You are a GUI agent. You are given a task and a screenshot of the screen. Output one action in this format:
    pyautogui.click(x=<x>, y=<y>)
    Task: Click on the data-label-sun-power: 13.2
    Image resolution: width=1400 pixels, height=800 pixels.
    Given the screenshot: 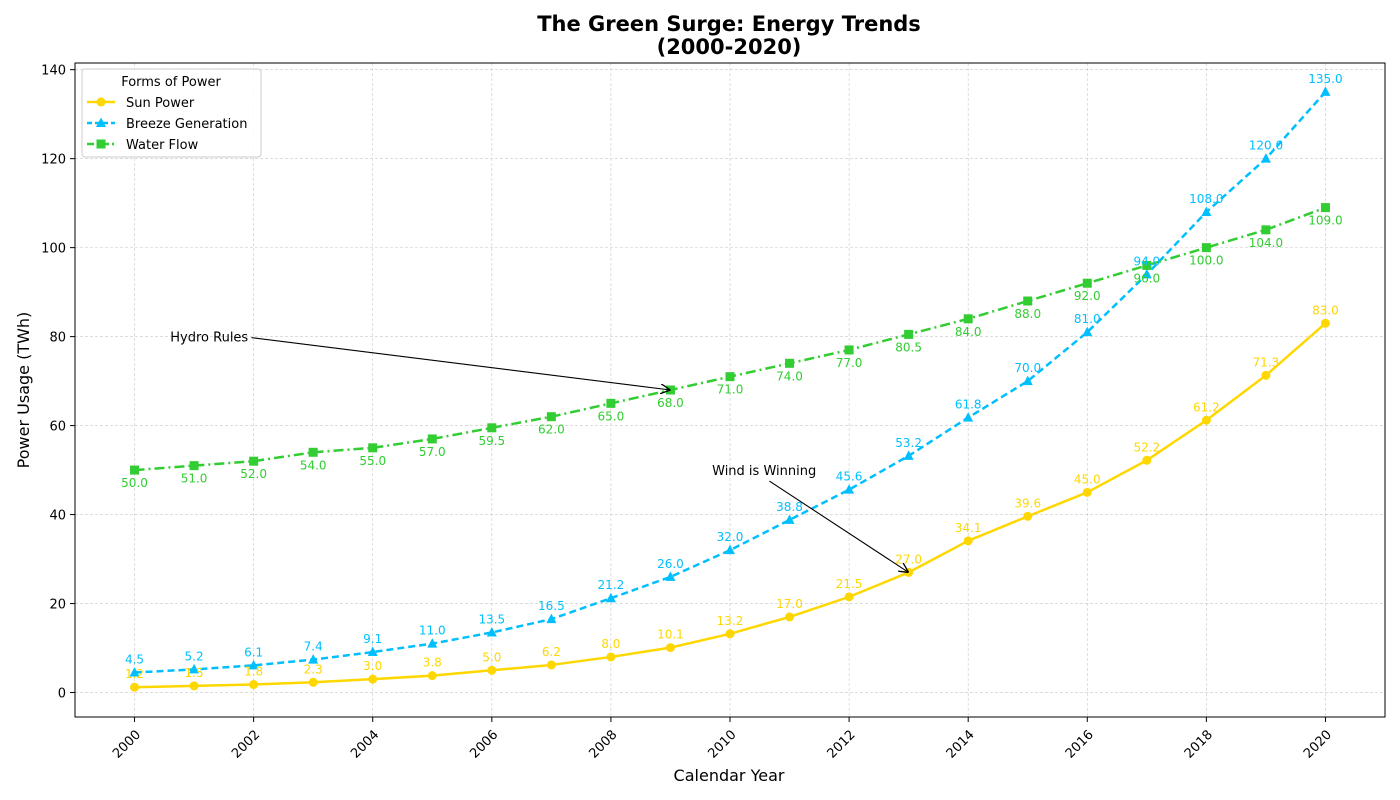 What is the action you would take?
    pyautogui.click(x=730, y=621)
    